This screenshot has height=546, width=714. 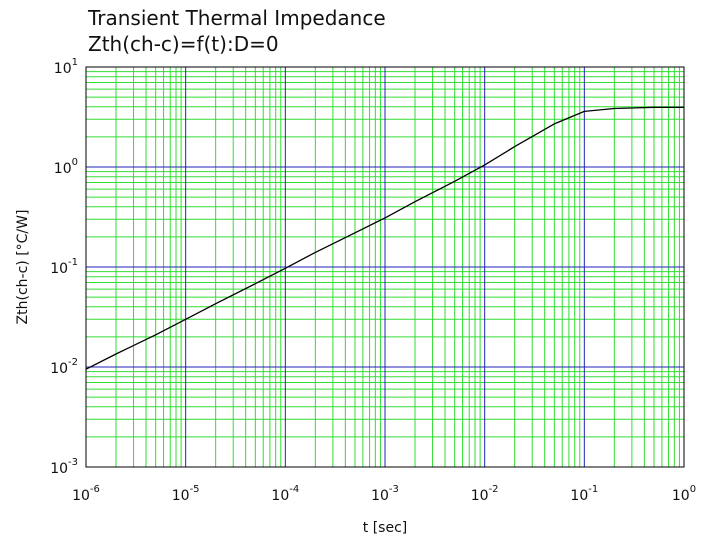 I want to click on y-axis-label: Zth(ch-c) [°C/W], so click(x=23, y=267).